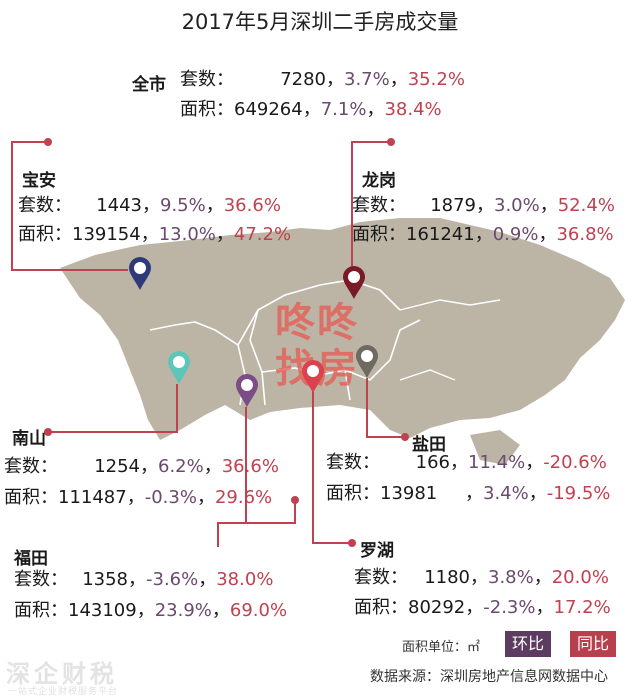 This screenshot has height=699, width=640. Describe the element at coordinates (141, 466) in the screenshot. I see `nanshan-sets-row: 套数： 1254，6.2%，36.6%` at that location.